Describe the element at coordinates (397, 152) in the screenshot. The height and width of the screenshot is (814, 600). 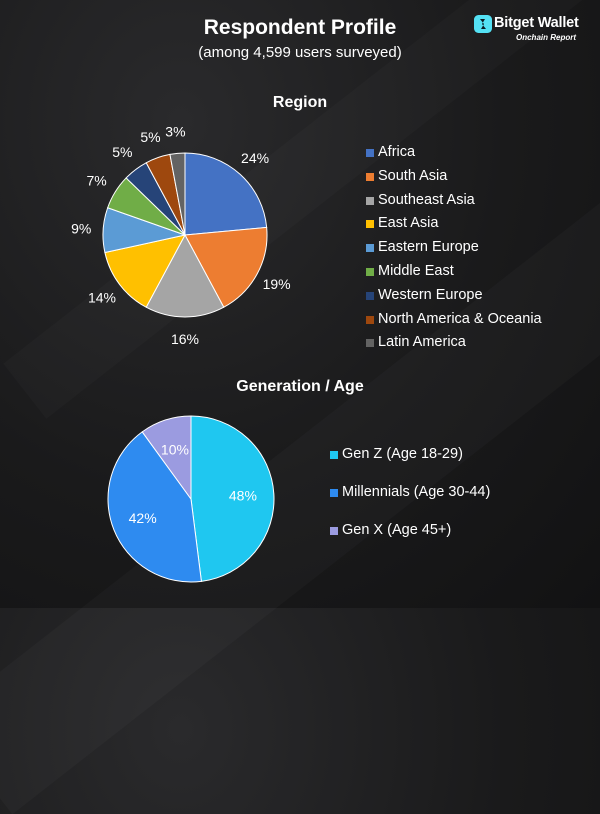
I see `region-legend-label: Africa` at that location.